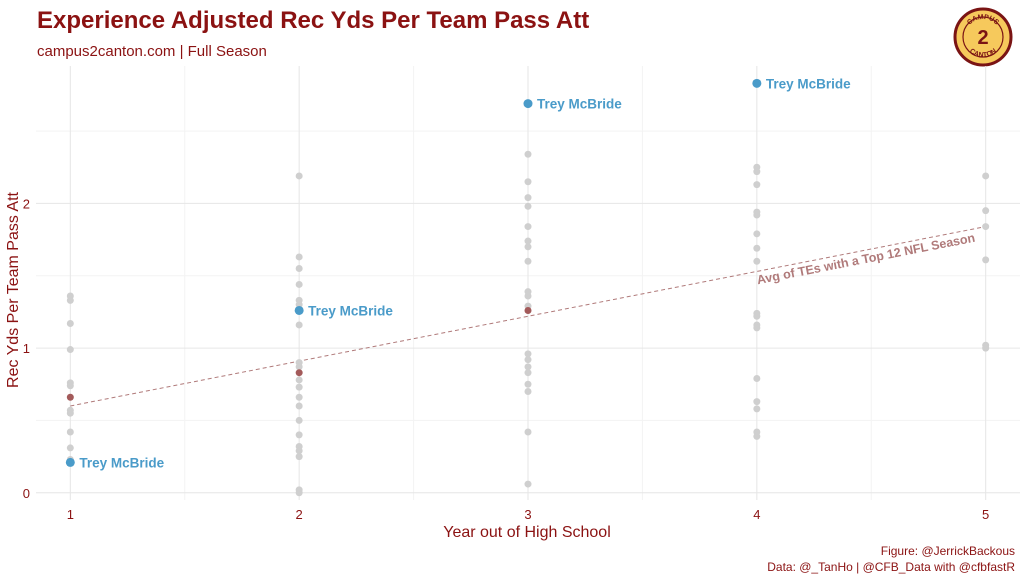  I want to click on svg-text: CANTON, so click(983, 53).